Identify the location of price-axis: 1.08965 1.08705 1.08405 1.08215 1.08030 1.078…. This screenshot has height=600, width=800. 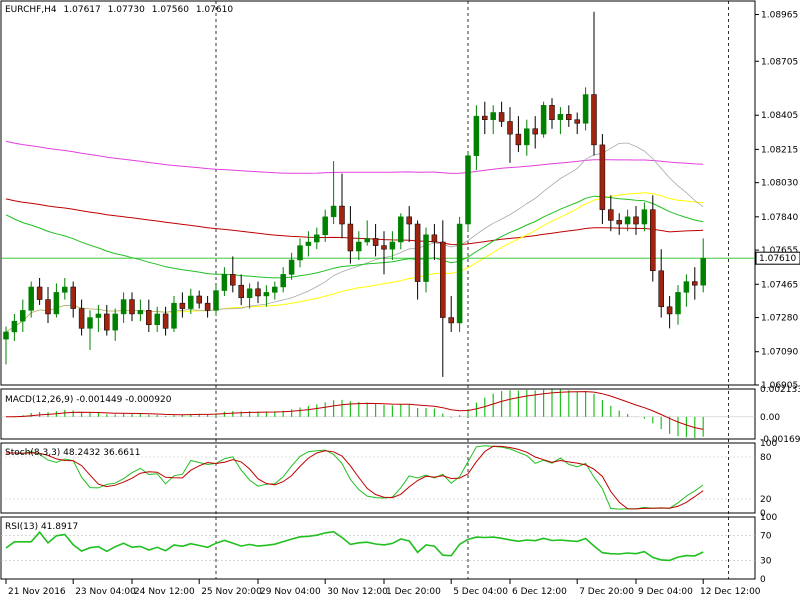
(777, 200).